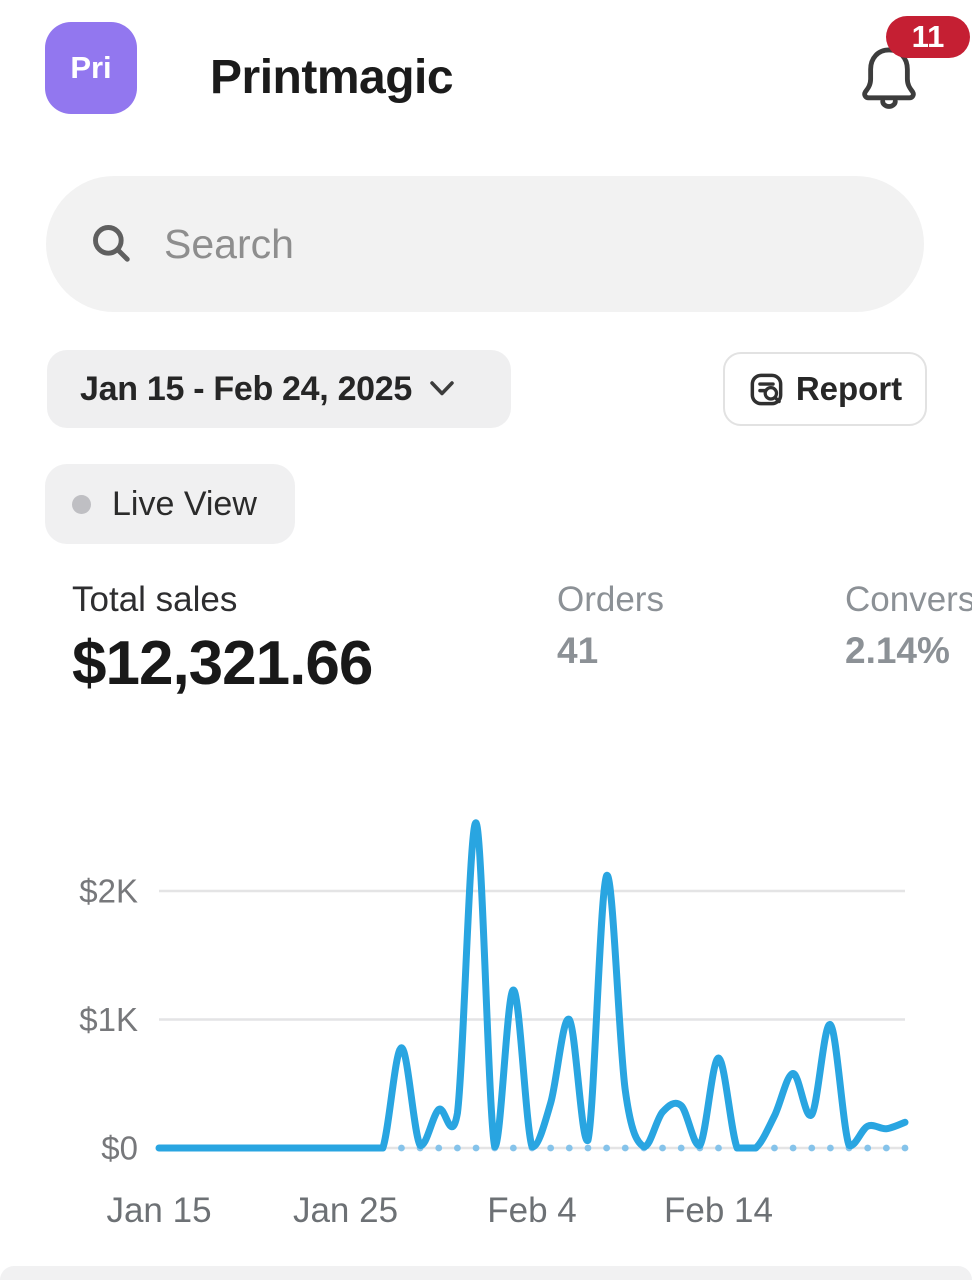 This screenshot has width=972, height=1280. Describe the element at coordinates (155, 599) in the screenshot. I see `metric-total-sales-label: Total sales` at that location.